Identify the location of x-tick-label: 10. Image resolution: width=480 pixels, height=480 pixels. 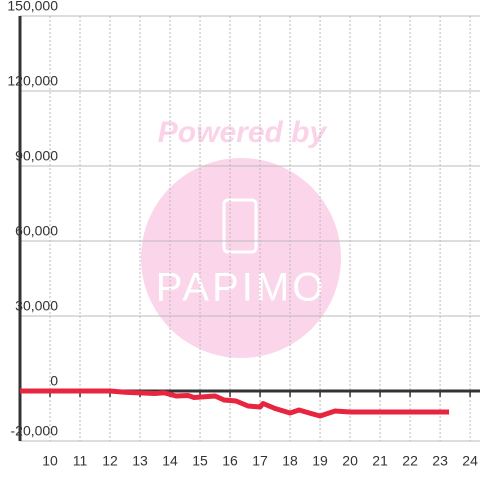
(50, 461).